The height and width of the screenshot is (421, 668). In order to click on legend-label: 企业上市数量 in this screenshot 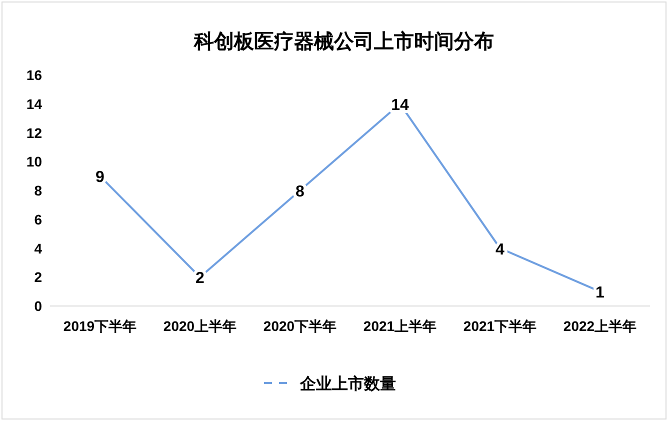, I will do `click(347, 384)`.